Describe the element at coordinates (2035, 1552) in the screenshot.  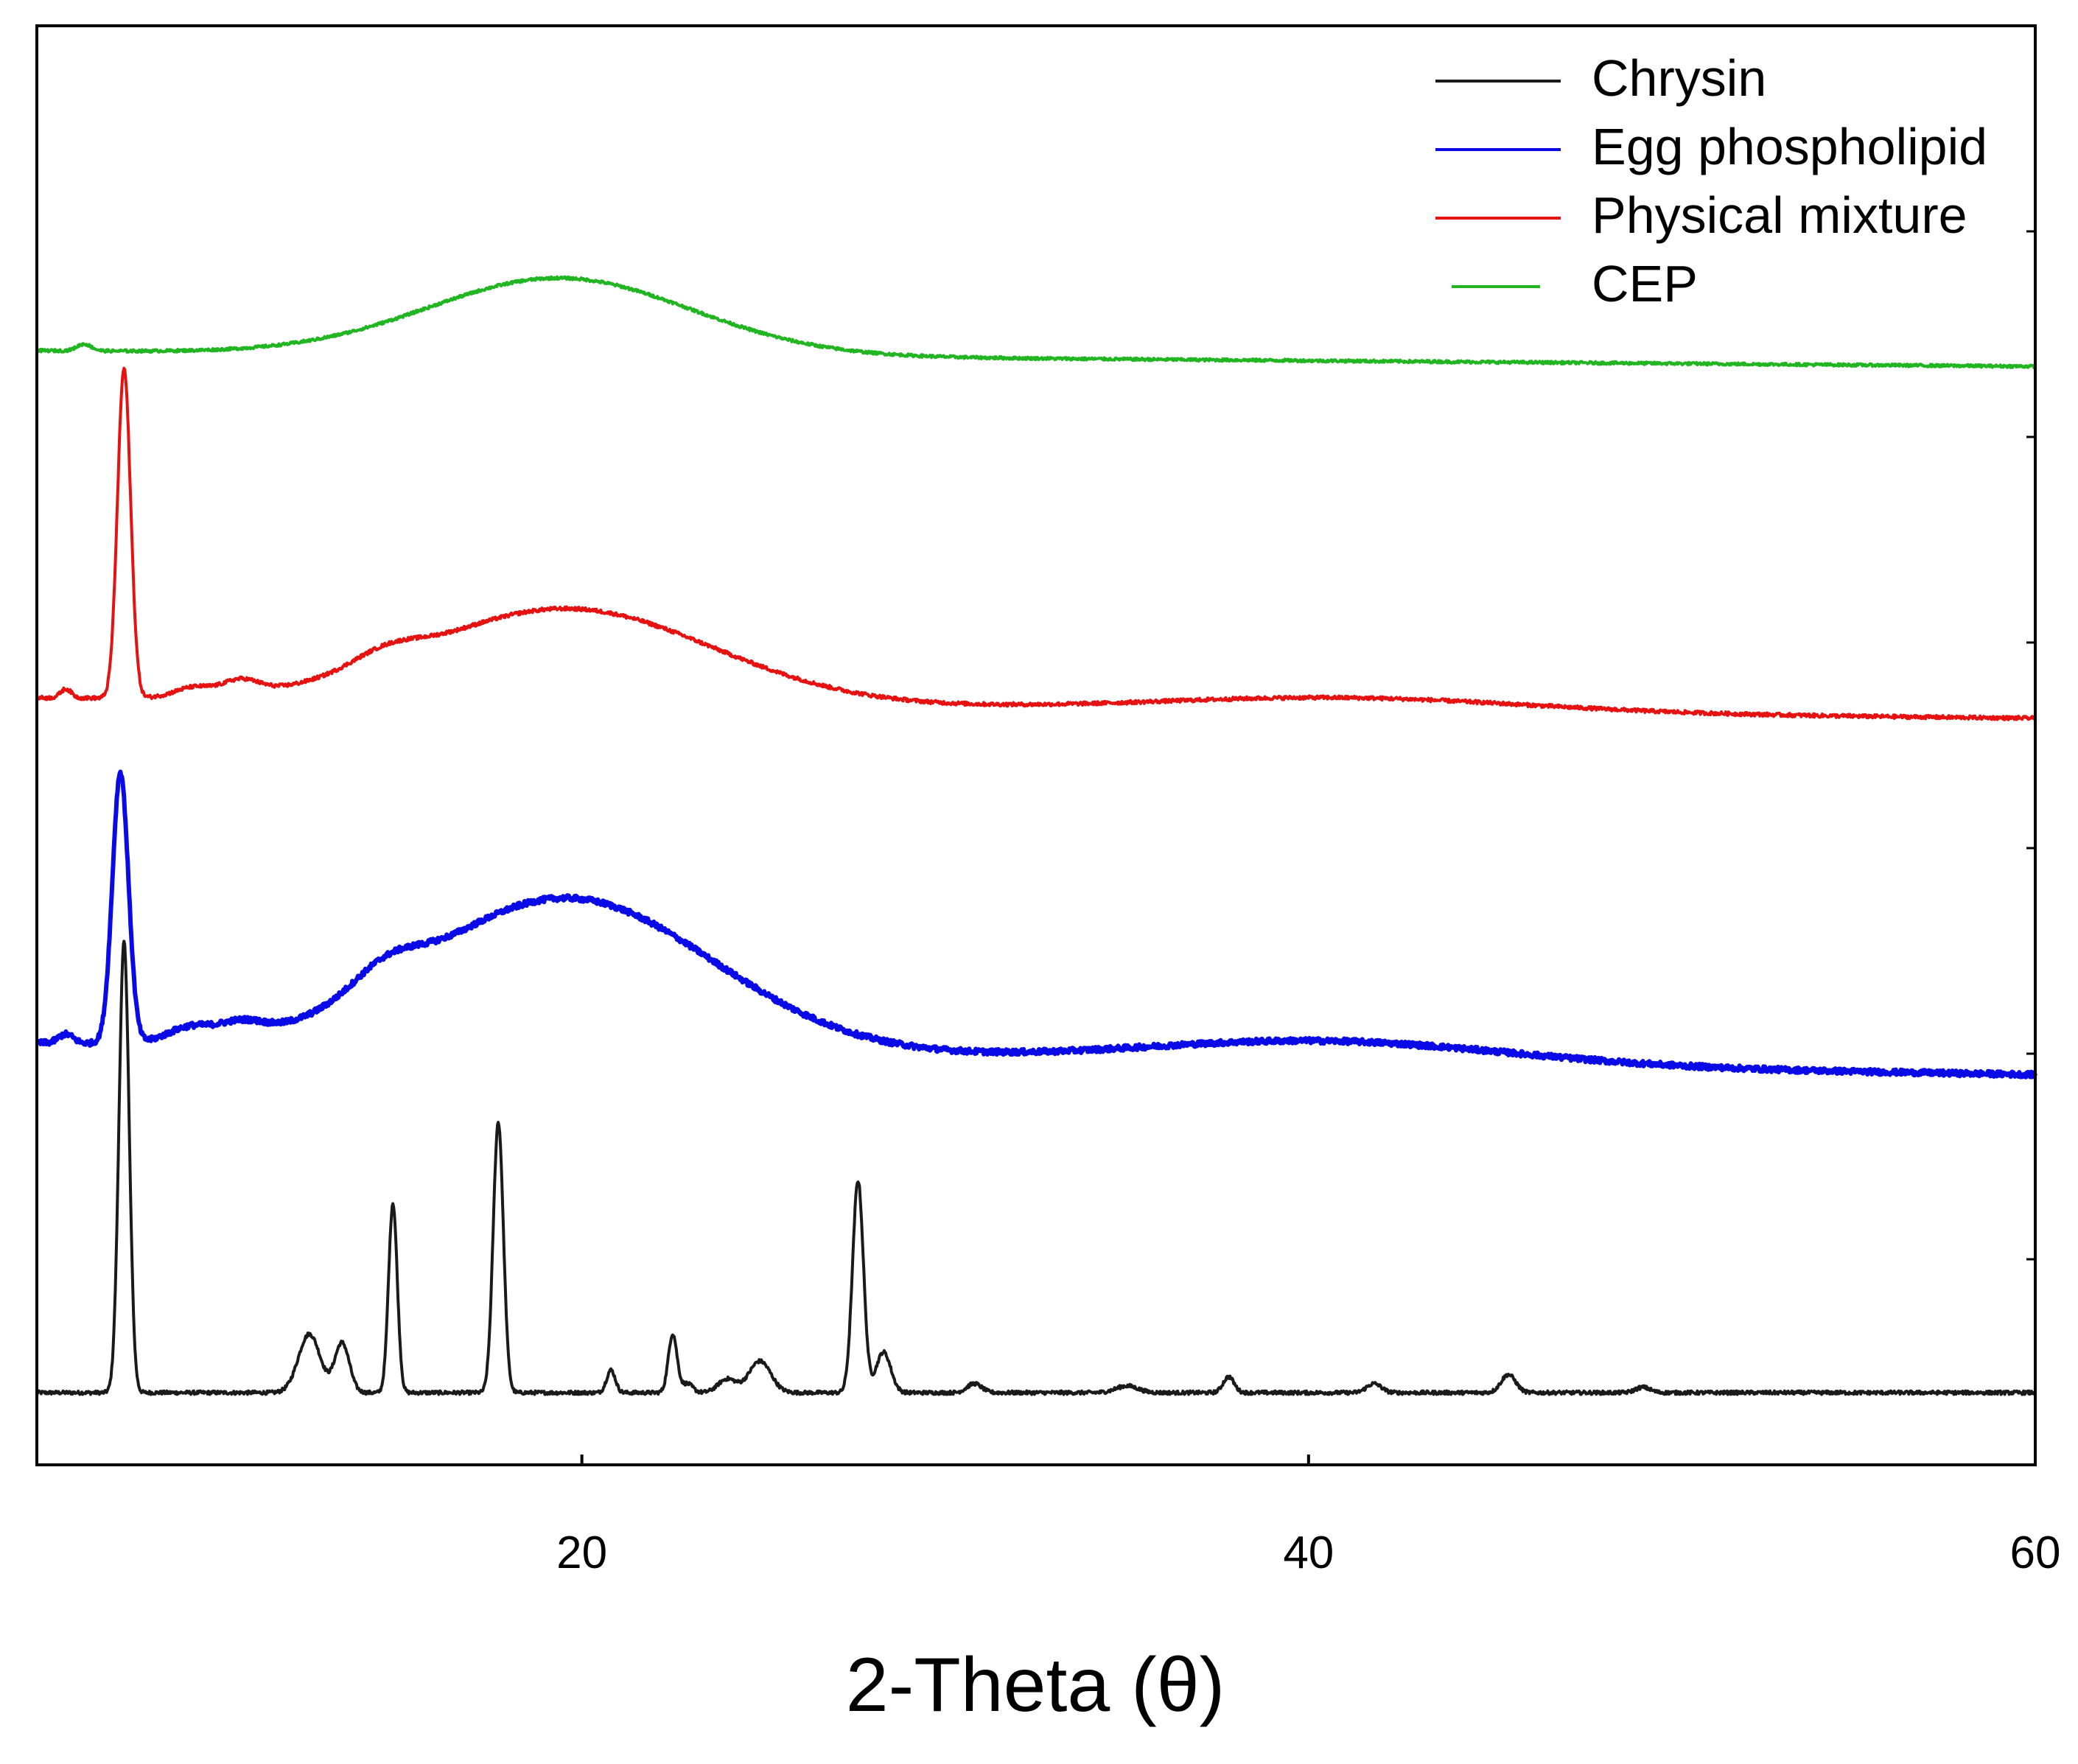
I see `x-tick-label: 60` at that location.